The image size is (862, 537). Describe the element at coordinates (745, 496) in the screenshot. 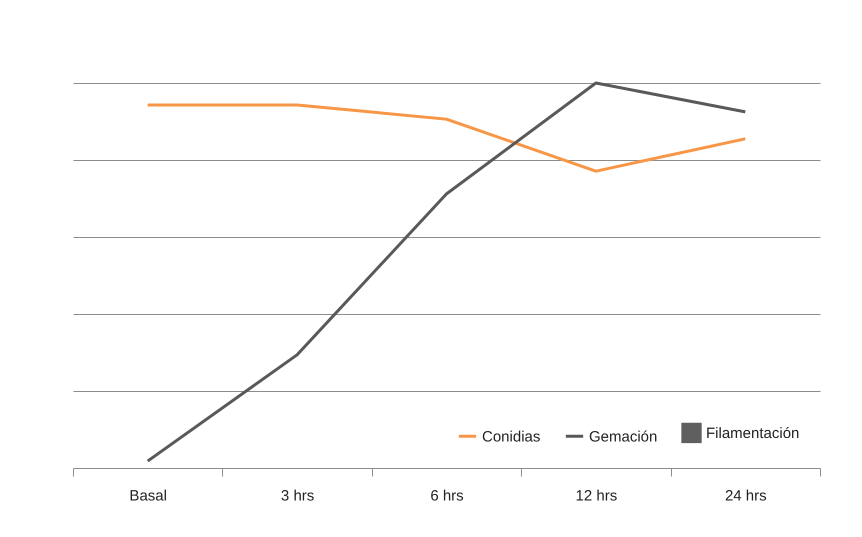

I see `x-tick-label: 24 hrs` at that location.